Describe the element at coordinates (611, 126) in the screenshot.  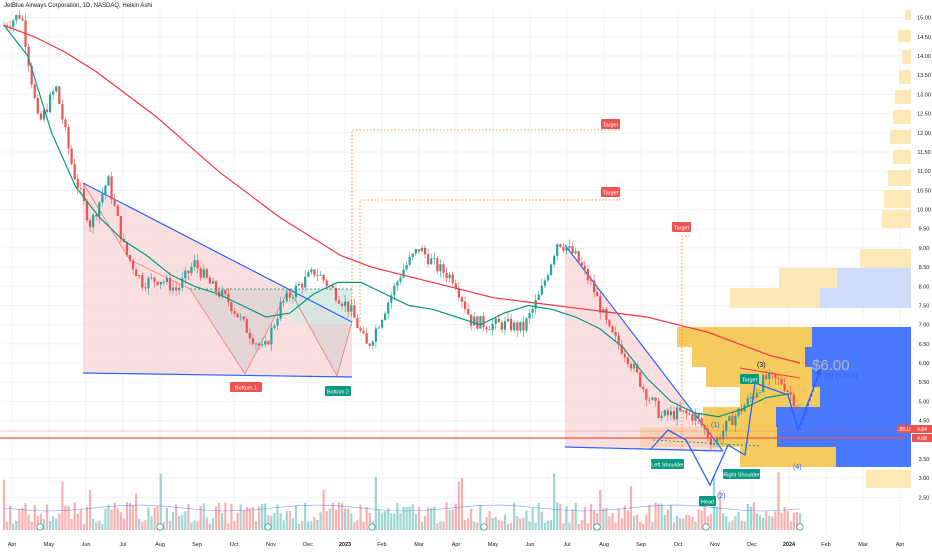
I see `svg-text: Target` at that location.